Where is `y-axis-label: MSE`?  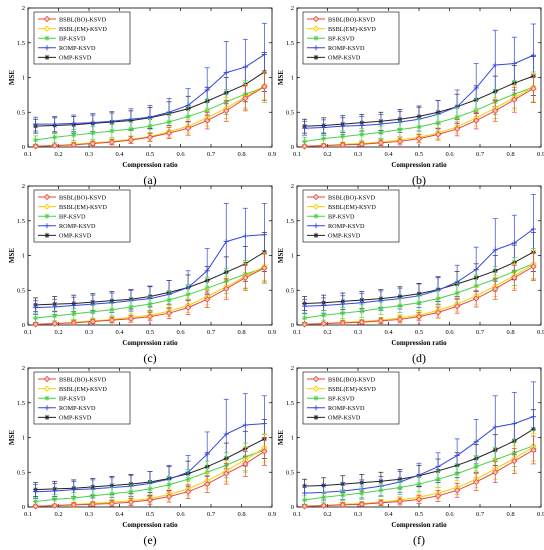 y-axis-label: MSE is located at coordinates (281, 438).